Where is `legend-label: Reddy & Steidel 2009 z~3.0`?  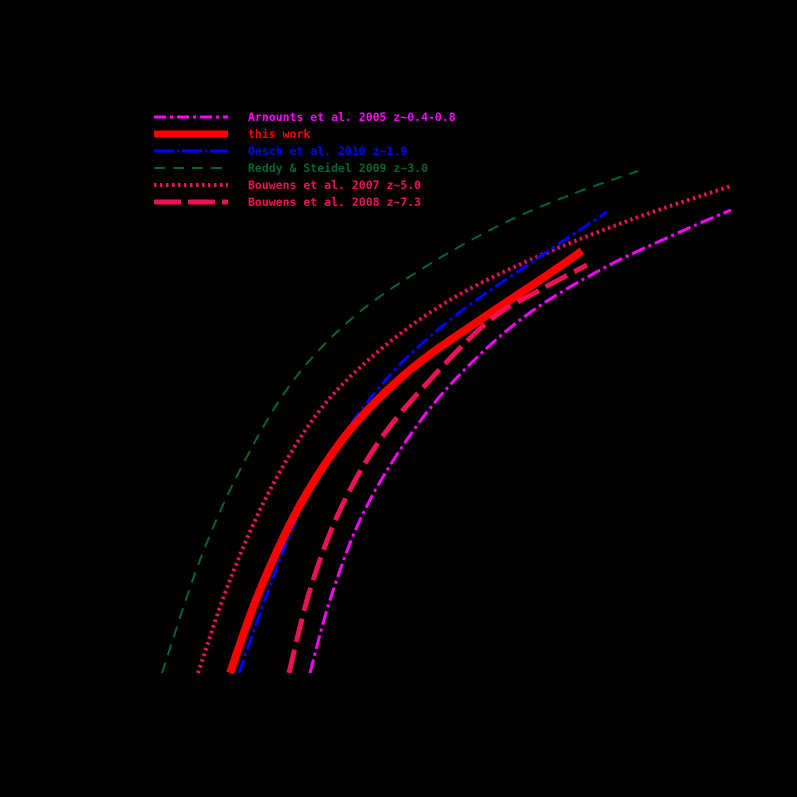
legend-label: Reddy & Steidel 2009 z~3.0 is located at coordinates (338, 168).